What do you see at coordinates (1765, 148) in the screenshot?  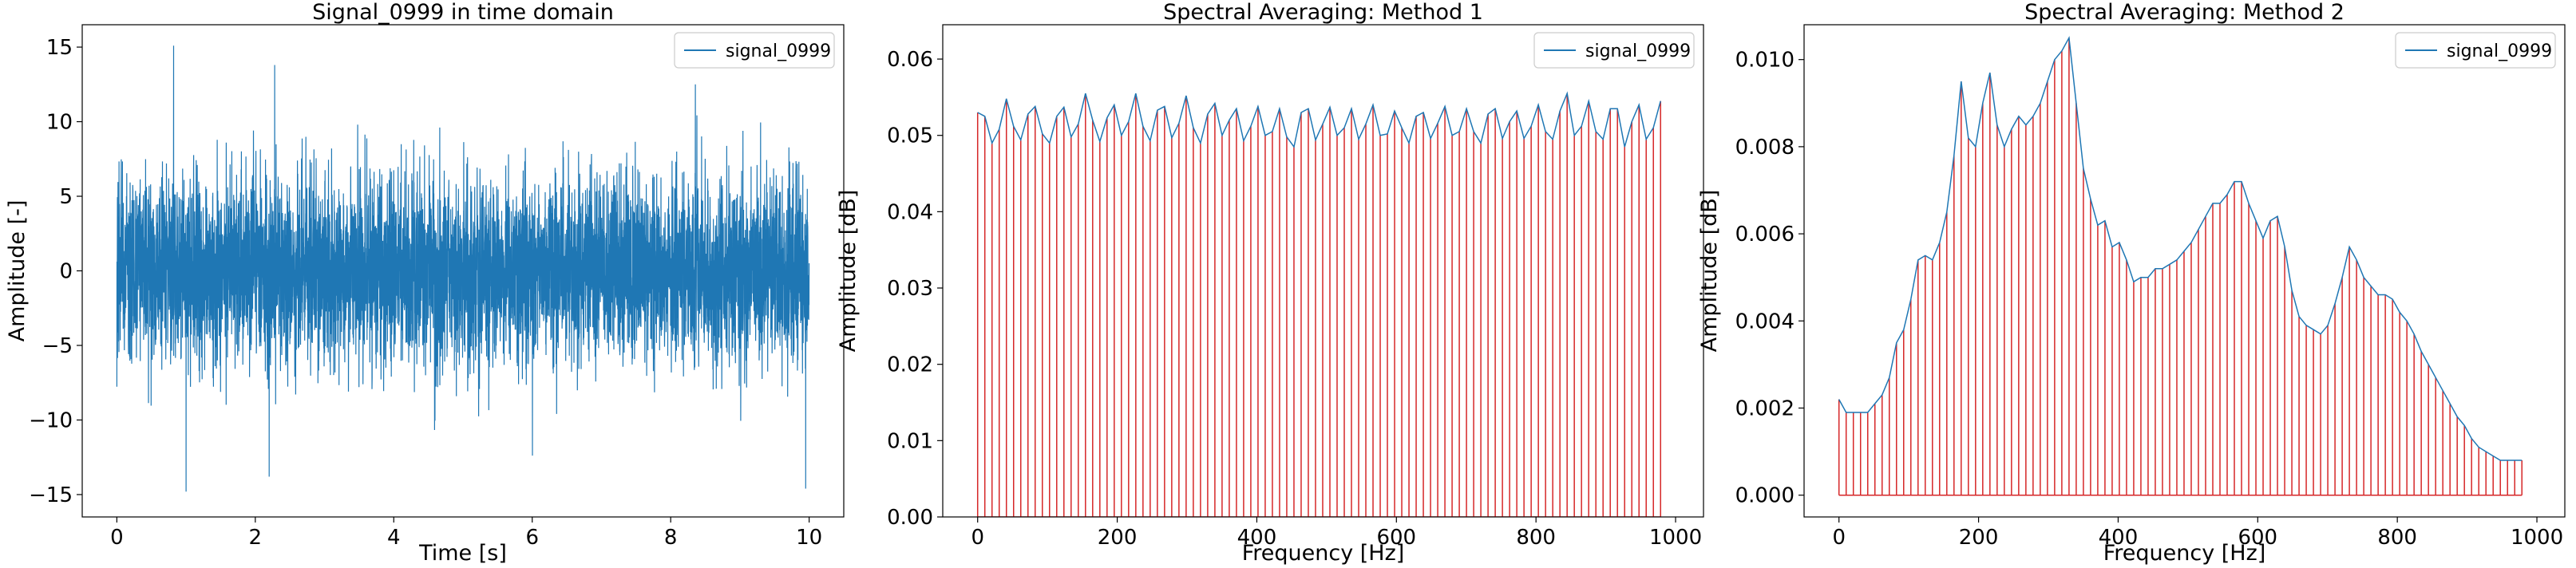 I see `y-tick-label: 0.008` at bounding box center [1765, 148].